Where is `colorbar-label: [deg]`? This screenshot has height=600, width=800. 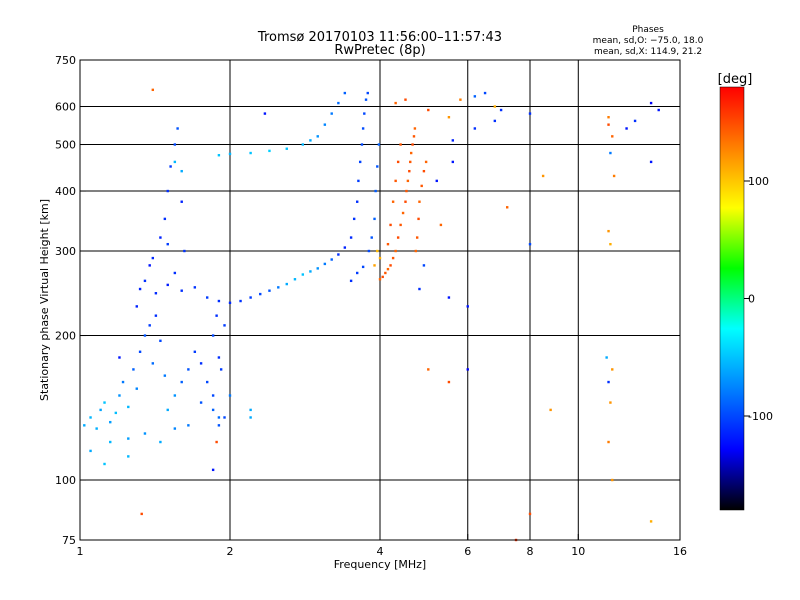
colorbar-label: [deg] is located at coordinates (735, 79).